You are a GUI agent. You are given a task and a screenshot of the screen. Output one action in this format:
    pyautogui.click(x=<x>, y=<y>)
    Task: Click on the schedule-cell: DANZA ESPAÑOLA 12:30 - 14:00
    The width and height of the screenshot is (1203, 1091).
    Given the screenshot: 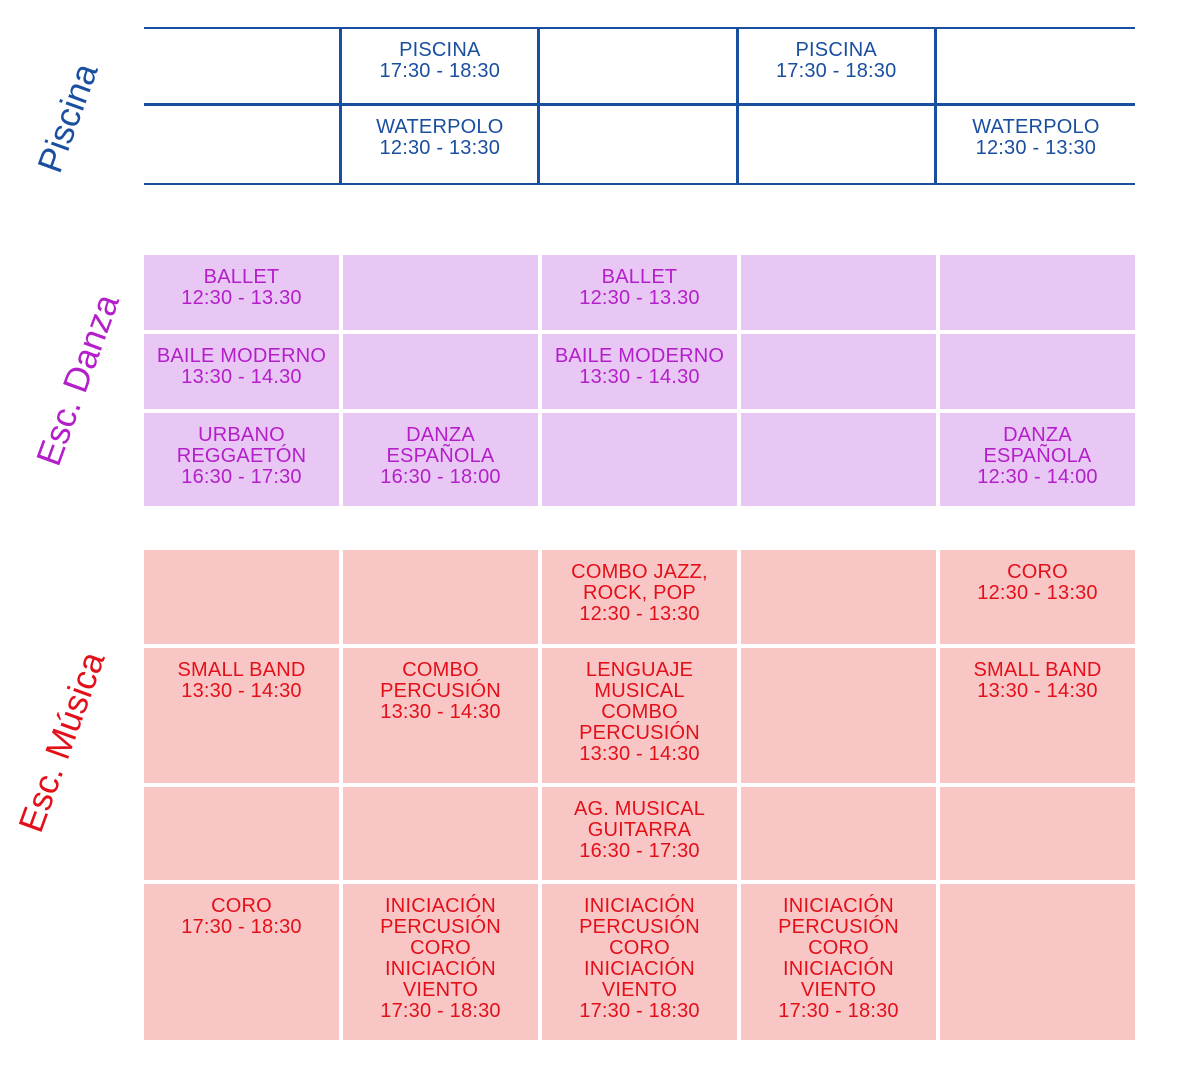 What is the action you would take?
    pyautogui.click(x=1037, y=459)
    